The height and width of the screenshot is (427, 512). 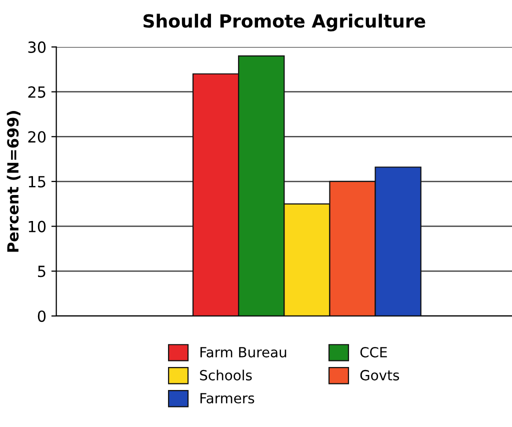 What do you see at coordinates (37, 47) in the screenshot?
I see `y-tick-label: 30` at bounding box center [37, 47].